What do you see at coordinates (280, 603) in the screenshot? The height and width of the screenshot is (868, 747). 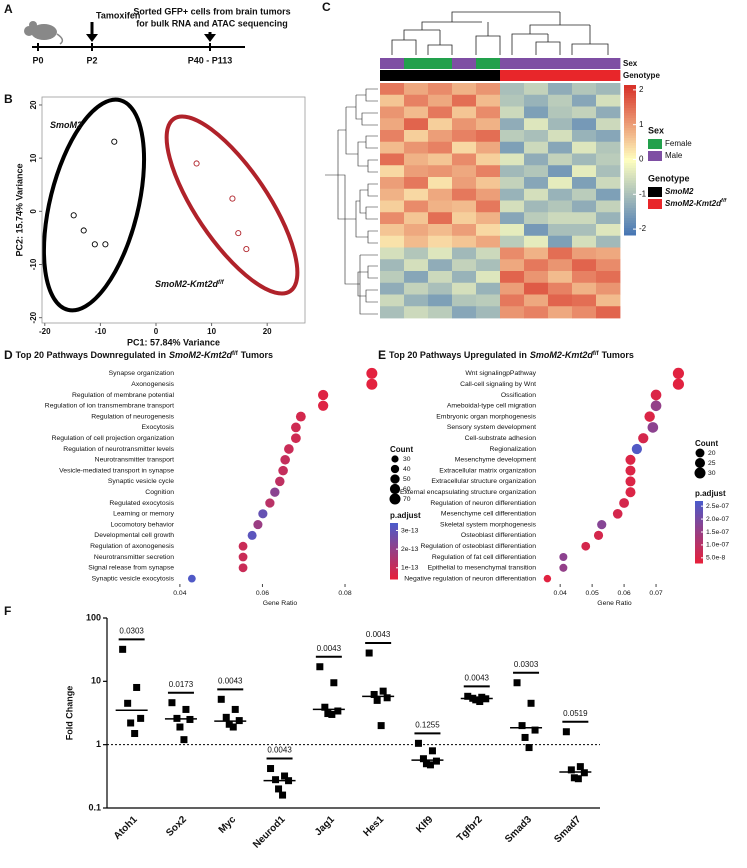 I see `x-axis-label: Gene Ratio` at bounding box center [280, 603].